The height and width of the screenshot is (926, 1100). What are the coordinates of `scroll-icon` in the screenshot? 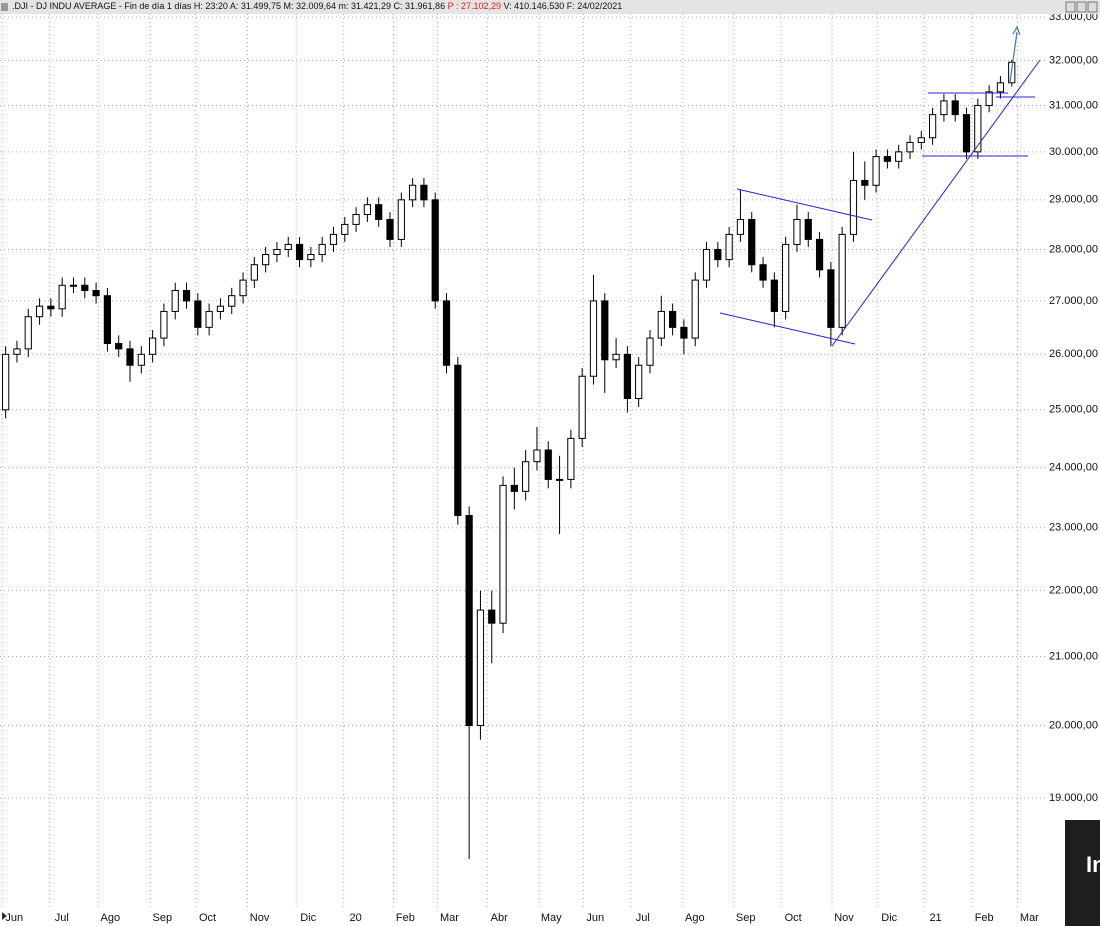 It's located at (4, 916).